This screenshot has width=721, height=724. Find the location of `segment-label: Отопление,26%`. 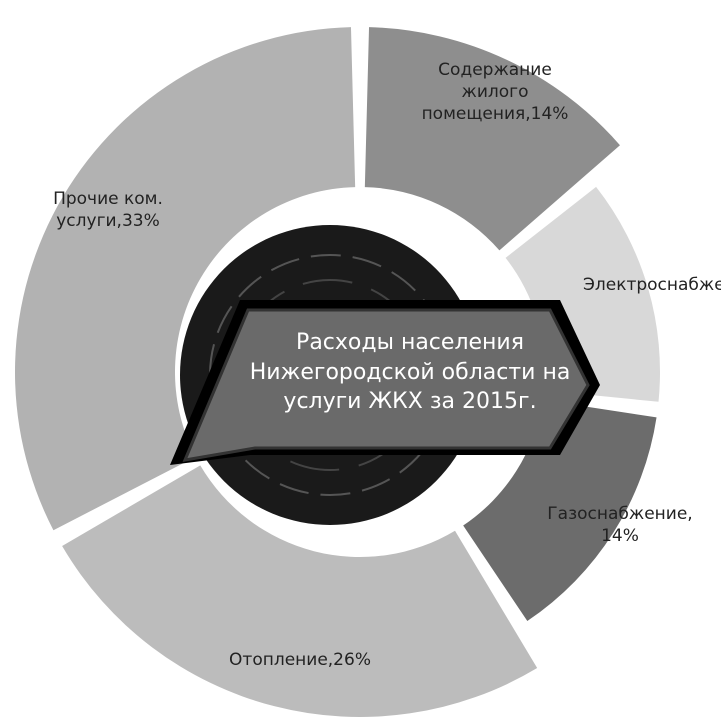

segment-label: Отопление,26% is located at coordinates (300, 659).